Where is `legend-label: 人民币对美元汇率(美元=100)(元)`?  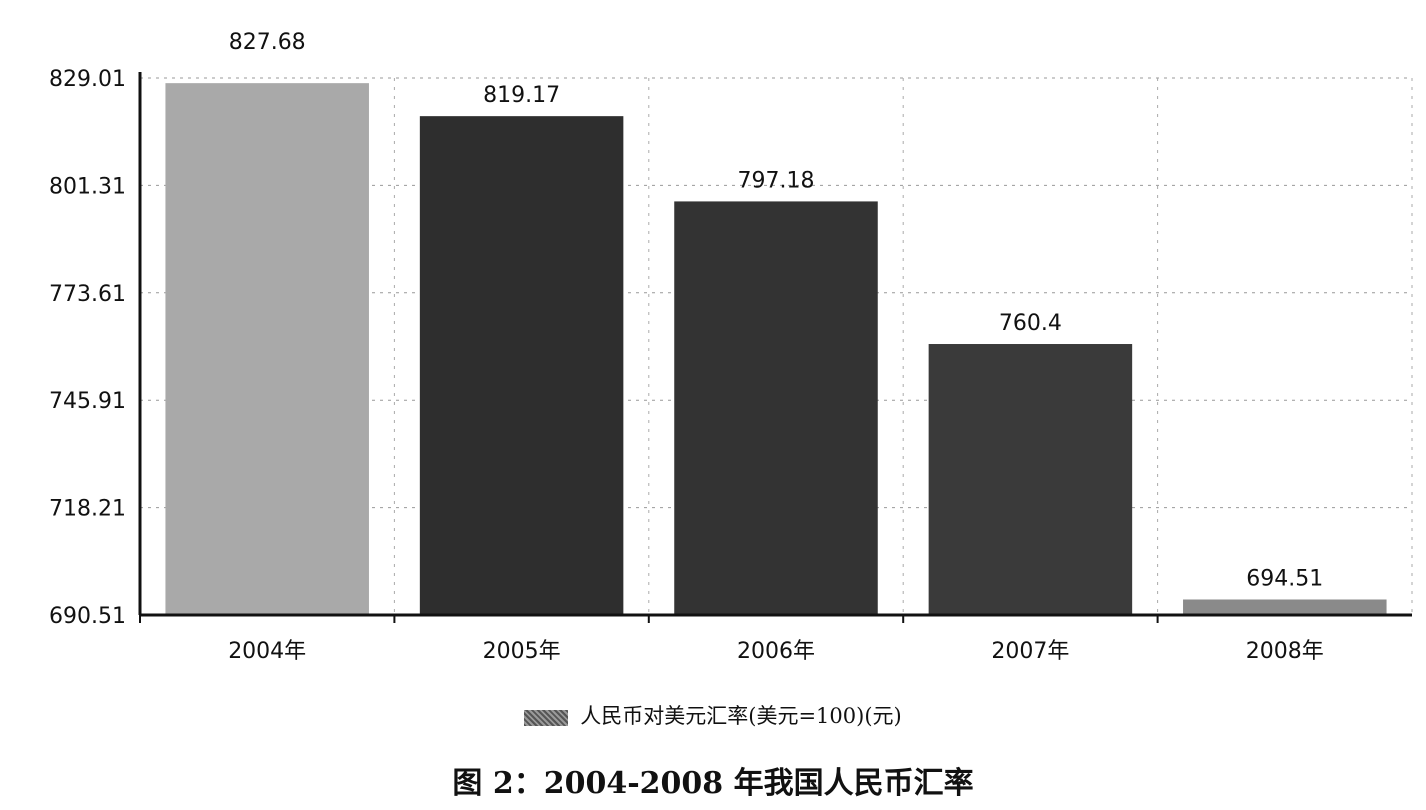 legend-label: 人民币对美元汇率(美元=100)(元) is located at coordinates (741, 716).